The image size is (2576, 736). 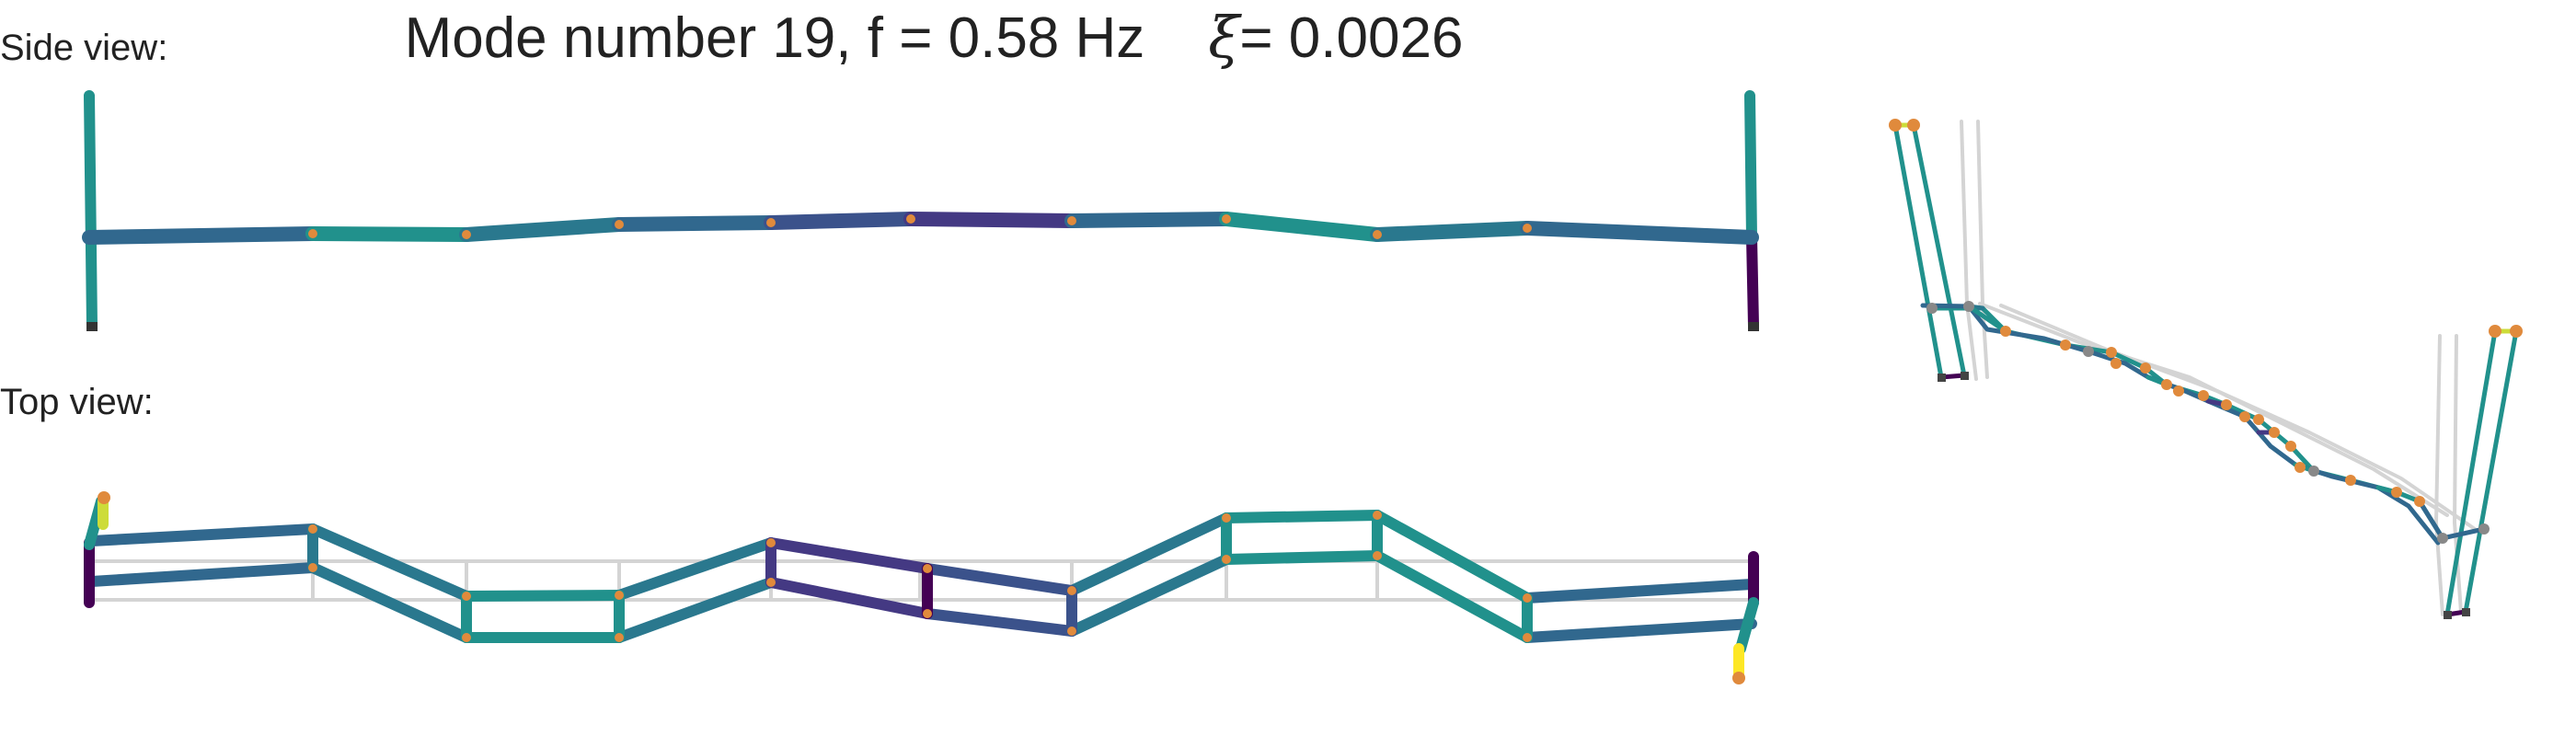 I want to click on iso-undeformed, so click(x=2218, y=368).